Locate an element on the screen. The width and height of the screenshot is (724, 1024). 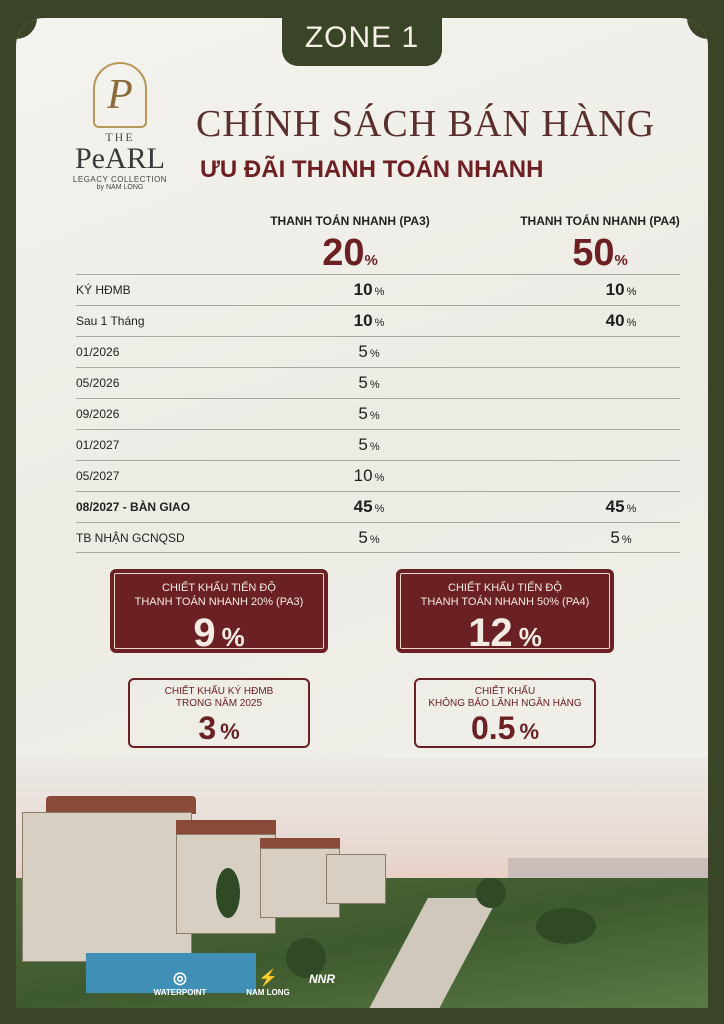
row-label: 05/2027 is located at coordinates (98, 476).